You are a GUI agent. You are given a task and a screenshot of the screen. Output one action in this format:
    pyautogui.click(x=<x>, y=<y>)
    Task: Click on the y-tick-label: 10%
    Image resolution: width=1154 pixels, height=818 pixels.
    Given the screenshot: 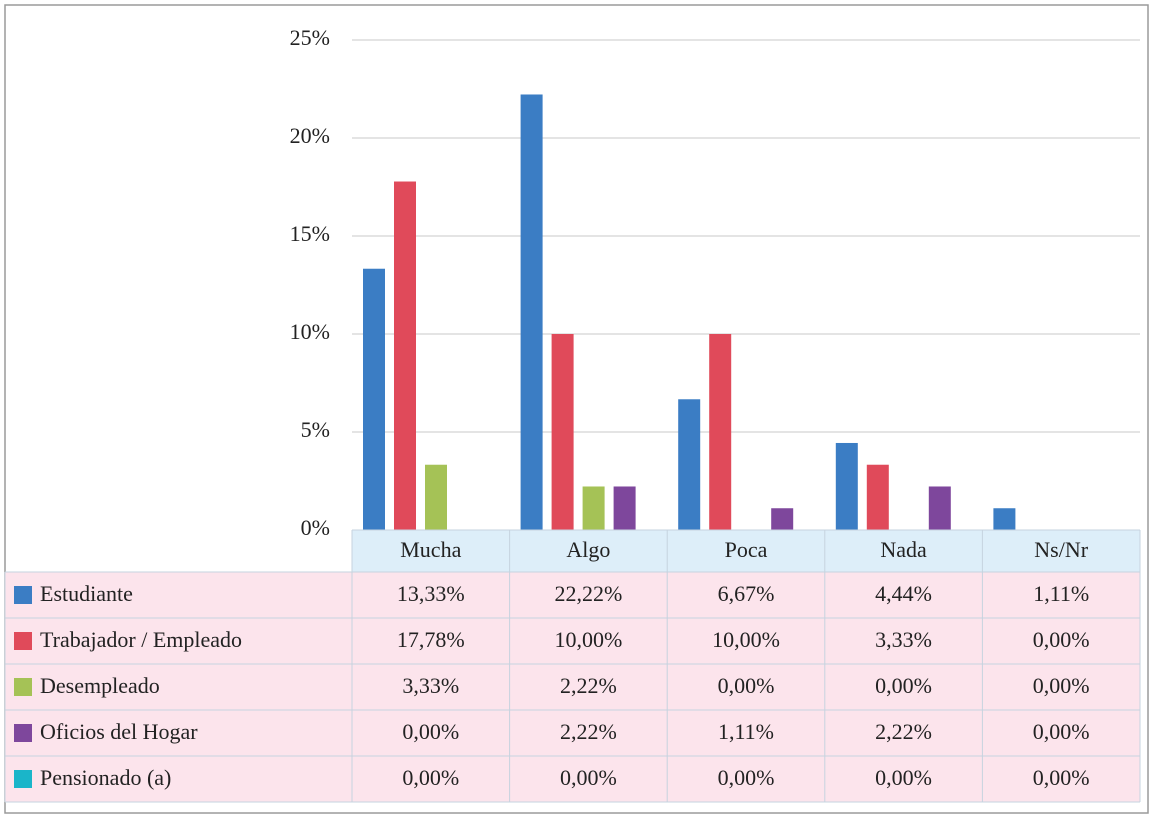 What is the action you would take?
    pyautogui.click(x=310, y=331)
    